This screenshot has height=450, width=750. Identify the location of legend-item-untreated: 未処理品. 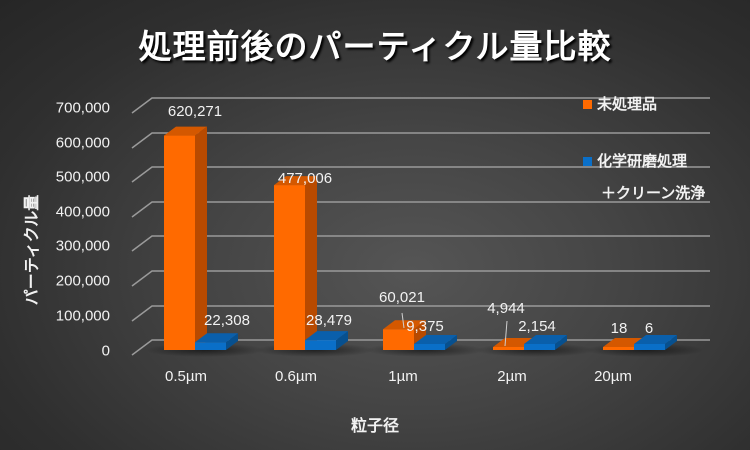
(620, 103).